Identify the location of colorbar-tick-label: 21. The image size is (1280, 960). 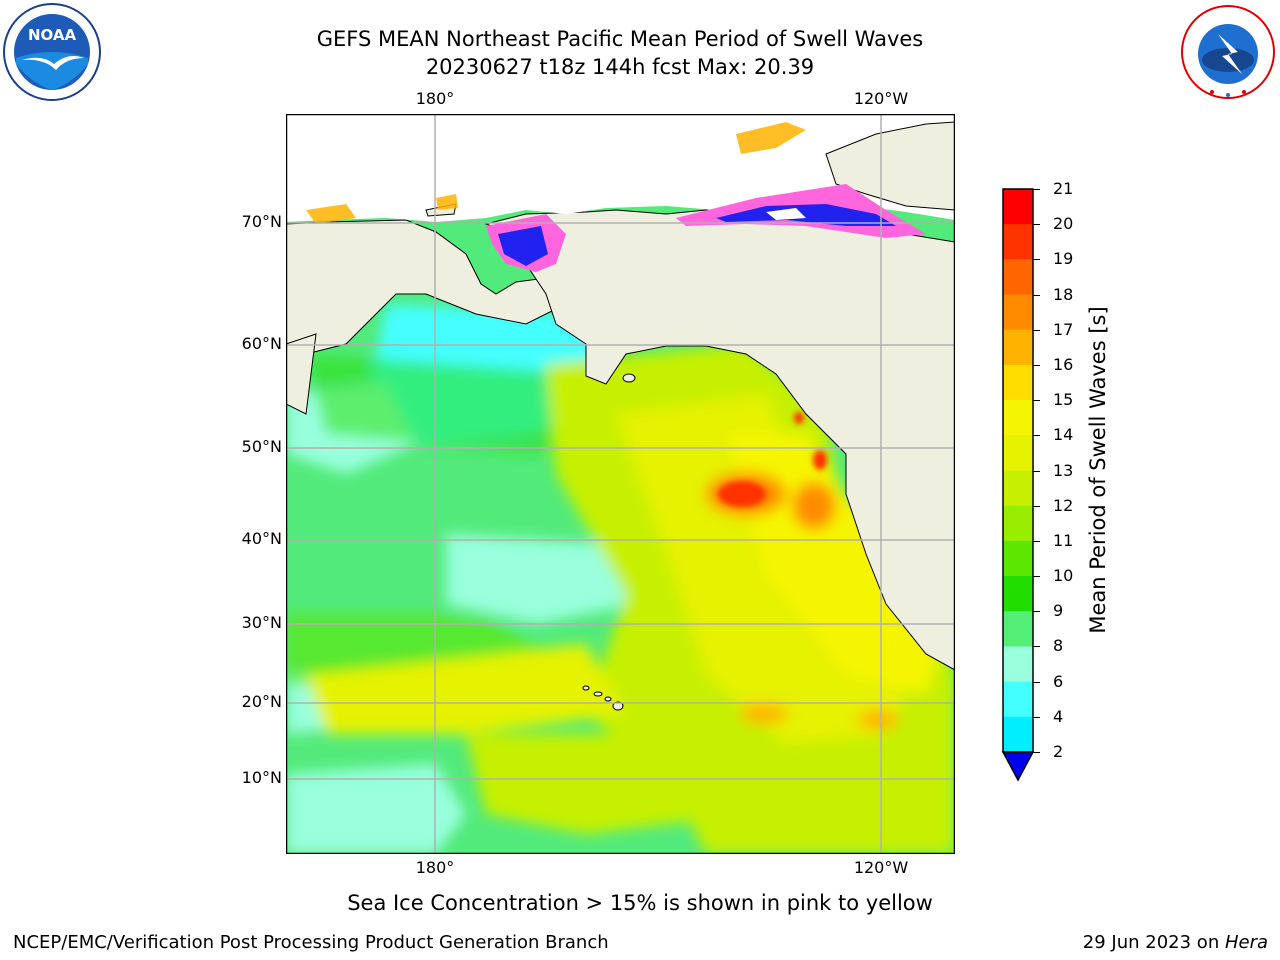
(1063, 188).